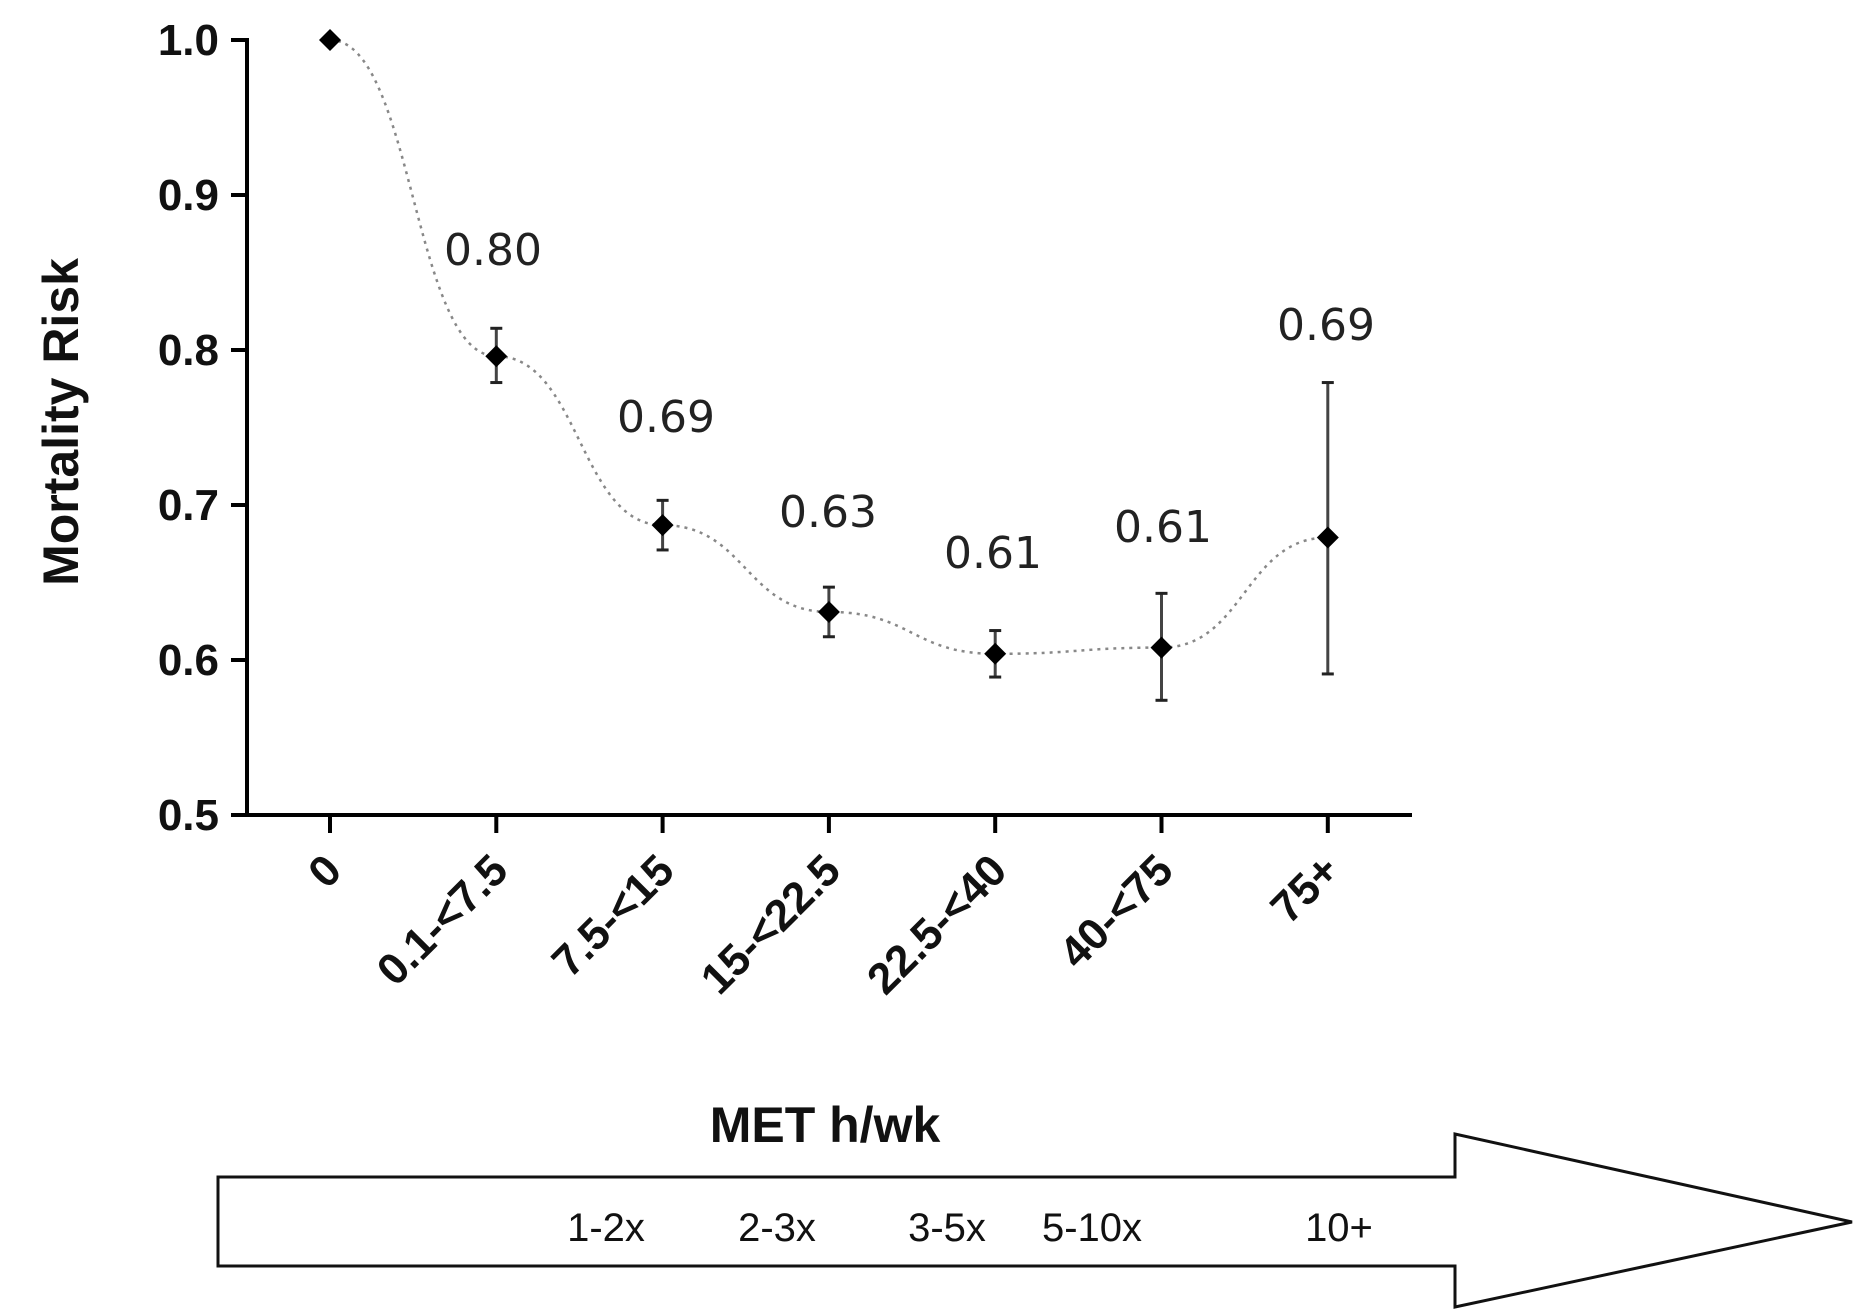 This screenshot has height=1311, width=1855. I want to click on x-axis-title: MET h/wk, so click(825, 1125).